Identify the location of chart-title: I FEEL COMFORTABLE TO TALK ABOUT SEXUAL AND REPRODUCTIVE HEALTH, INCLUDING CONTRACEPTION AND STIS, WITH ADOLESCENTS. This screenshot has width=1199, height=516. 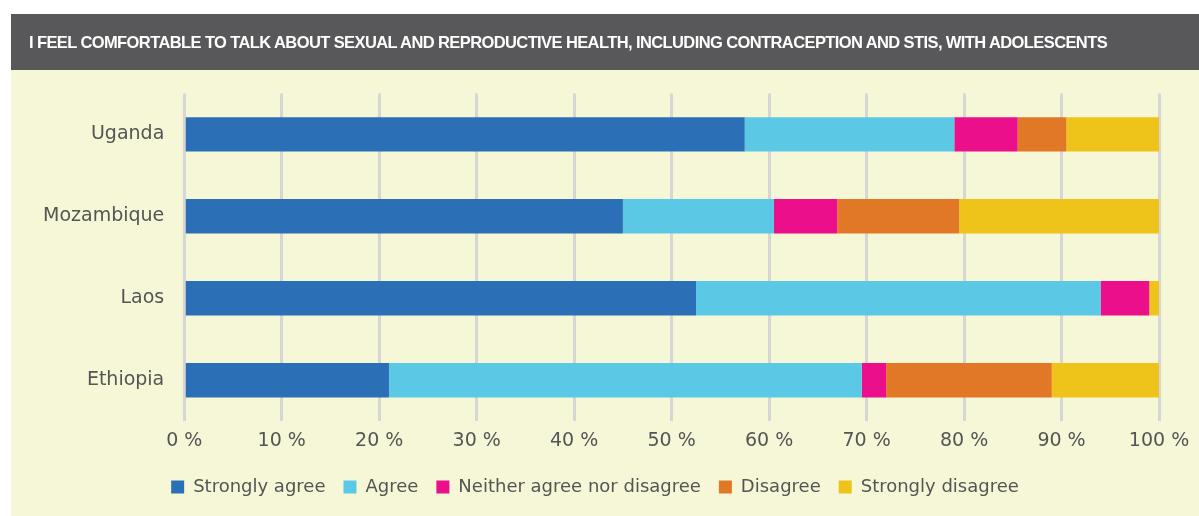
(605, 42).